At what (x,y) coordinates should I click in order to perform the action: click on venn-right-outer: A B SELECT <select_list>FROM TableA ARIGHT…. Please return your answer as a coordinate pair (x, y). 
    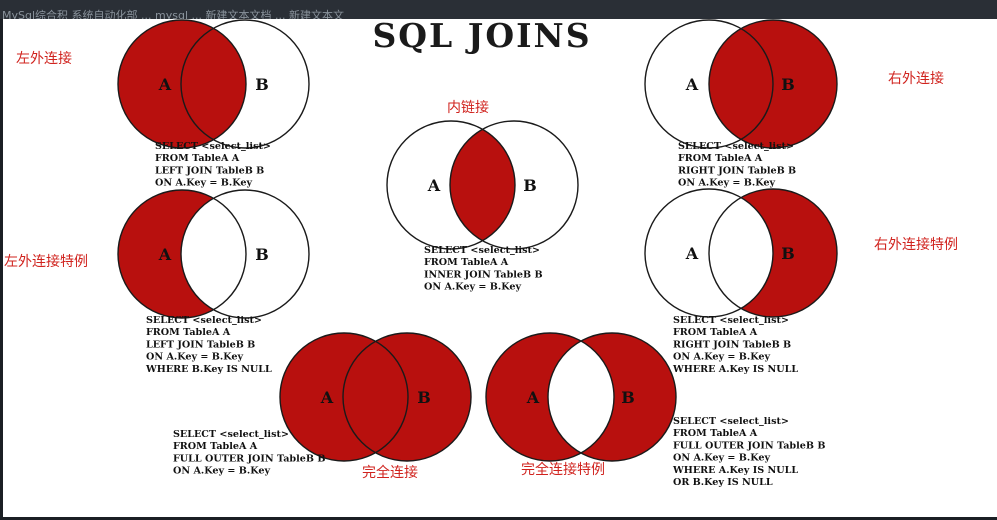
    Looking at the image, I should click on (794, 104).